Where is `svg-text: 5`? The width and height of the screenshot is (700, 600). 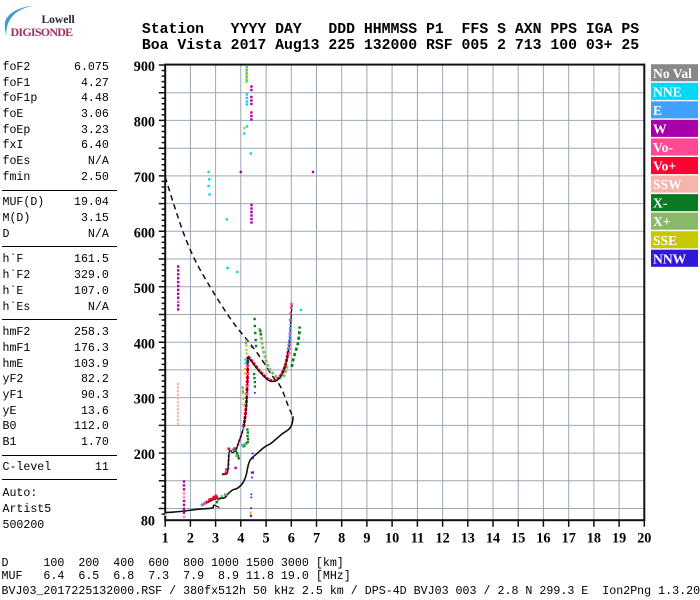 svg-text: 5 is located at coordinates (266, 538).